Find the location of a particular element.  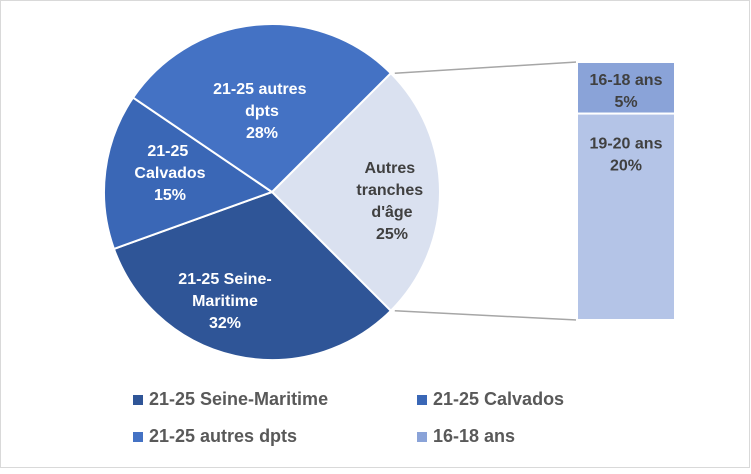

slice-label: 21-25 Calvados 15% is located at coordinates (169, 173).